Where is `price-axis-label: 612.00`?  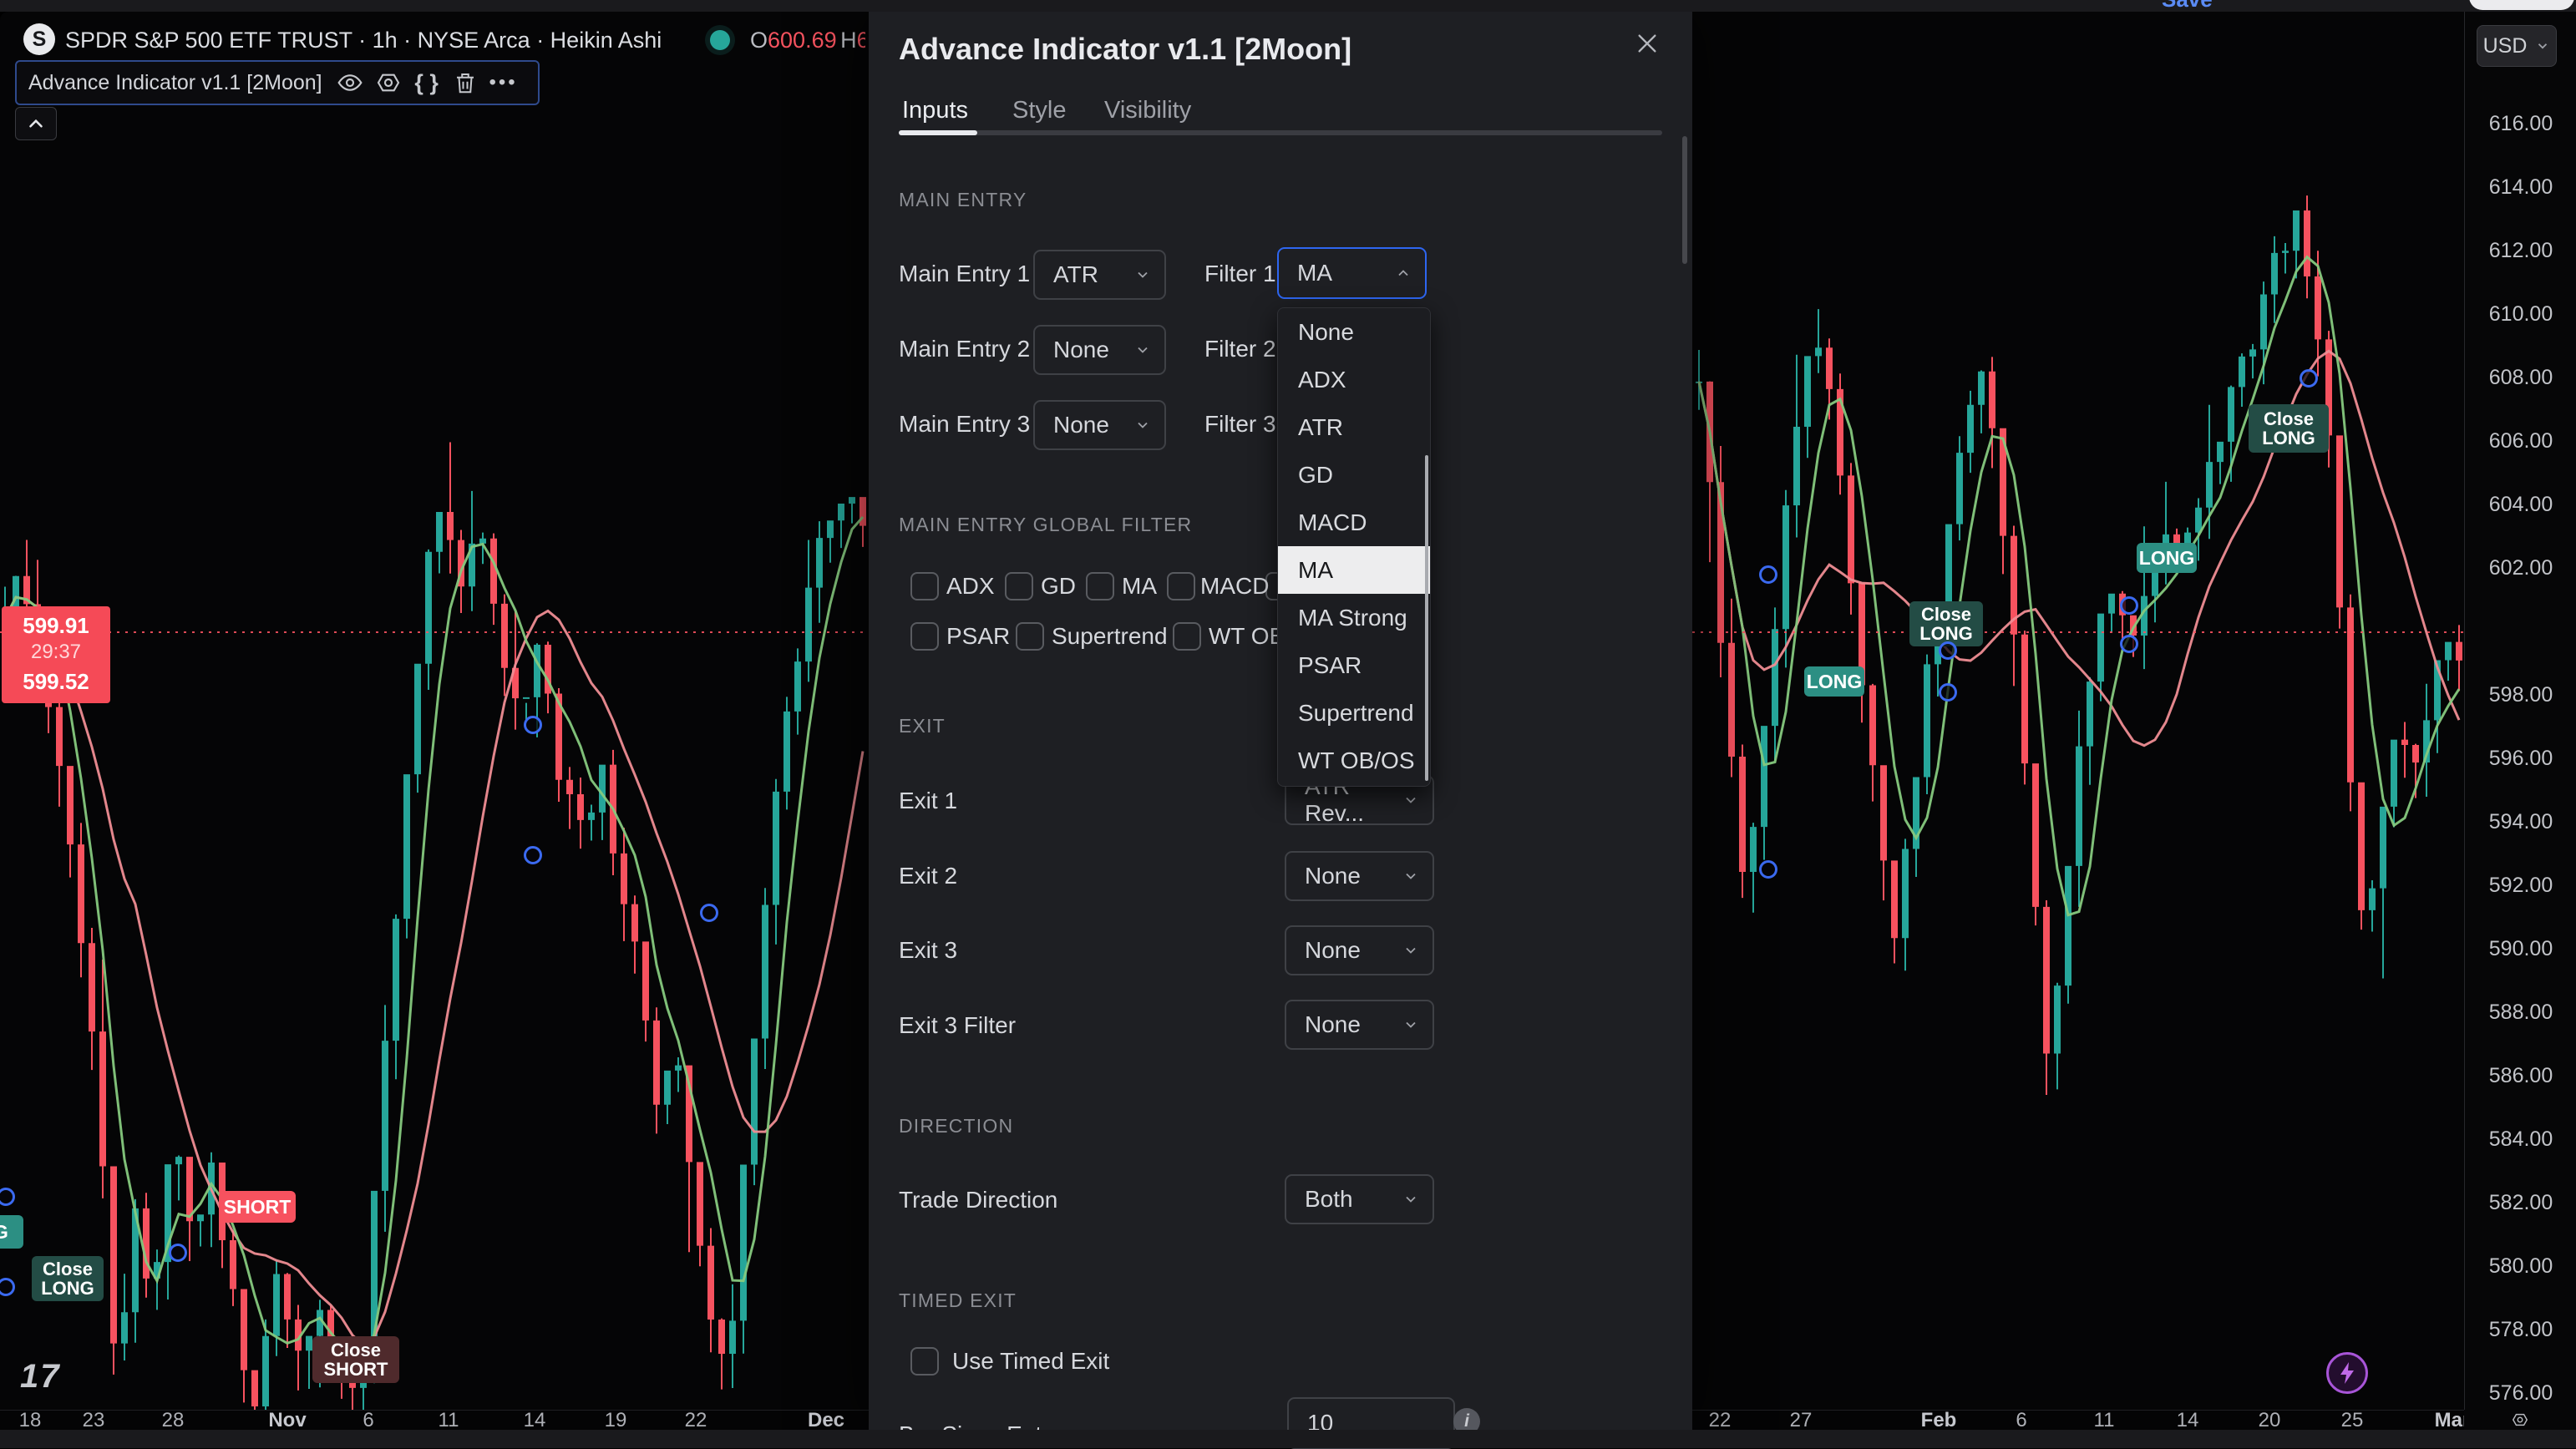 price-axis-label: 612.00 is located at coordinates (2520, 250).